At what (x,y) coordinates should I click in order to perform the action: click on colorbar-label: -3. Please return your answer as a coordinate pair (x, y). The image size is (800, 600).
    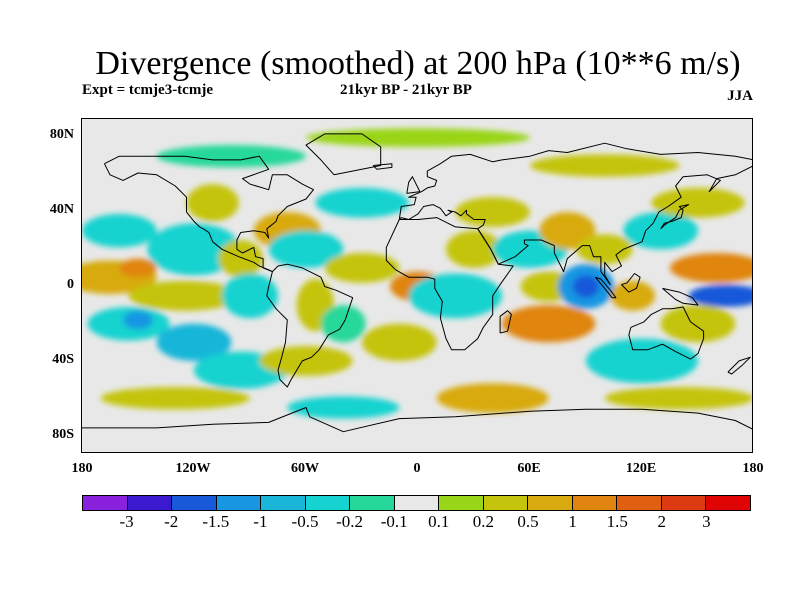
    Looking at the image, I should click on (126, 521).